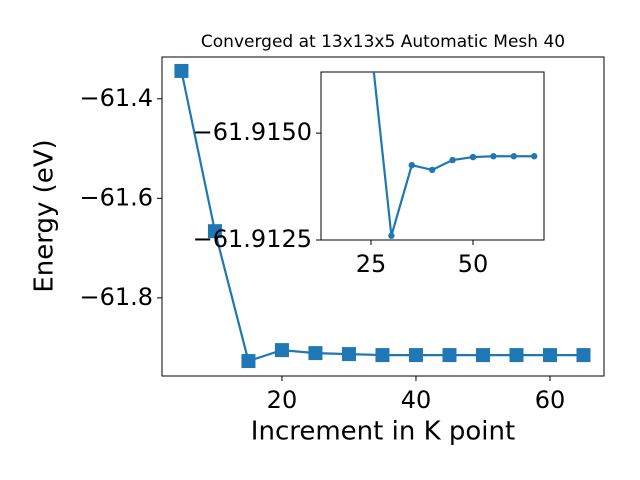 The image size is (640, 480). Describe the element at coordinates (116, 297) in the screenshot. I see `y-tick-label: −61.8` at that location.